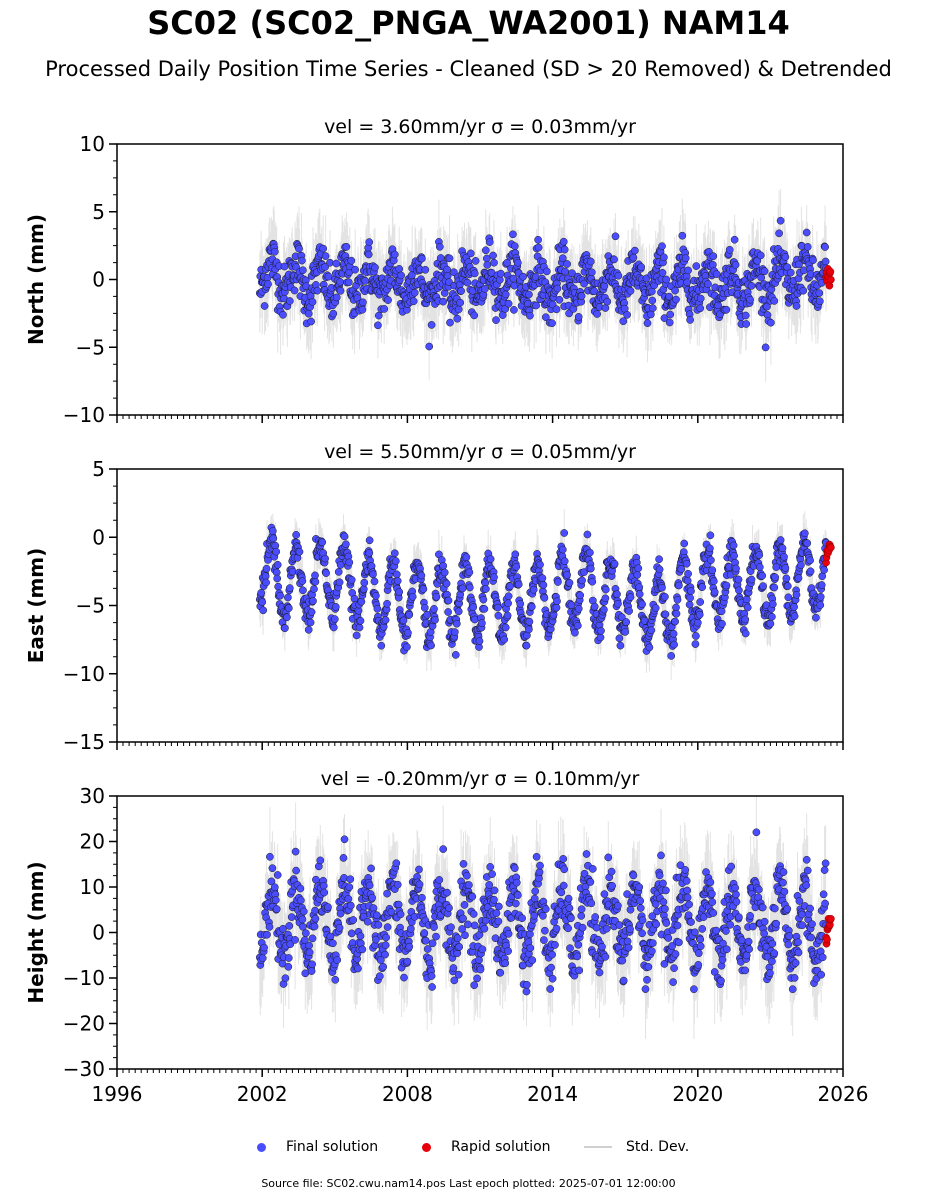 The image size is (937, 1200). Describe the element at coordinates (468, 23) in the screenshot. I see `page-title: SC02 (SC02_PNGA_WA2001) NAM14` at that location.